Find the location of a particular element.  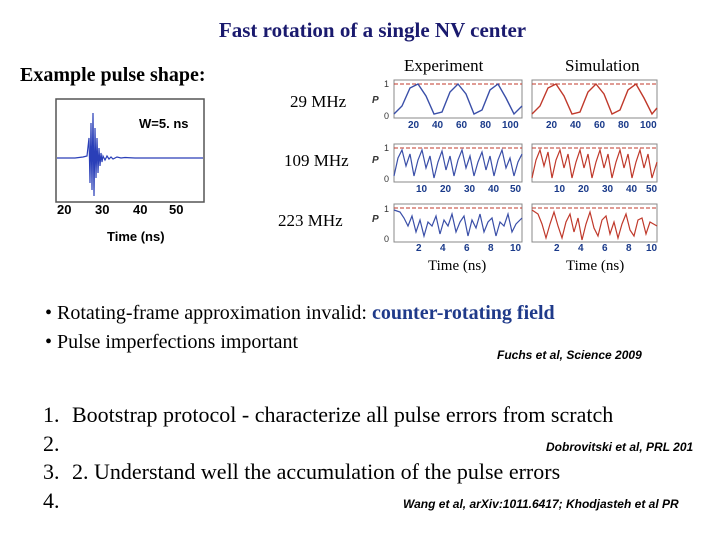

bullet-2: • Pulse imperfections important is located at coordinates (172, 342).